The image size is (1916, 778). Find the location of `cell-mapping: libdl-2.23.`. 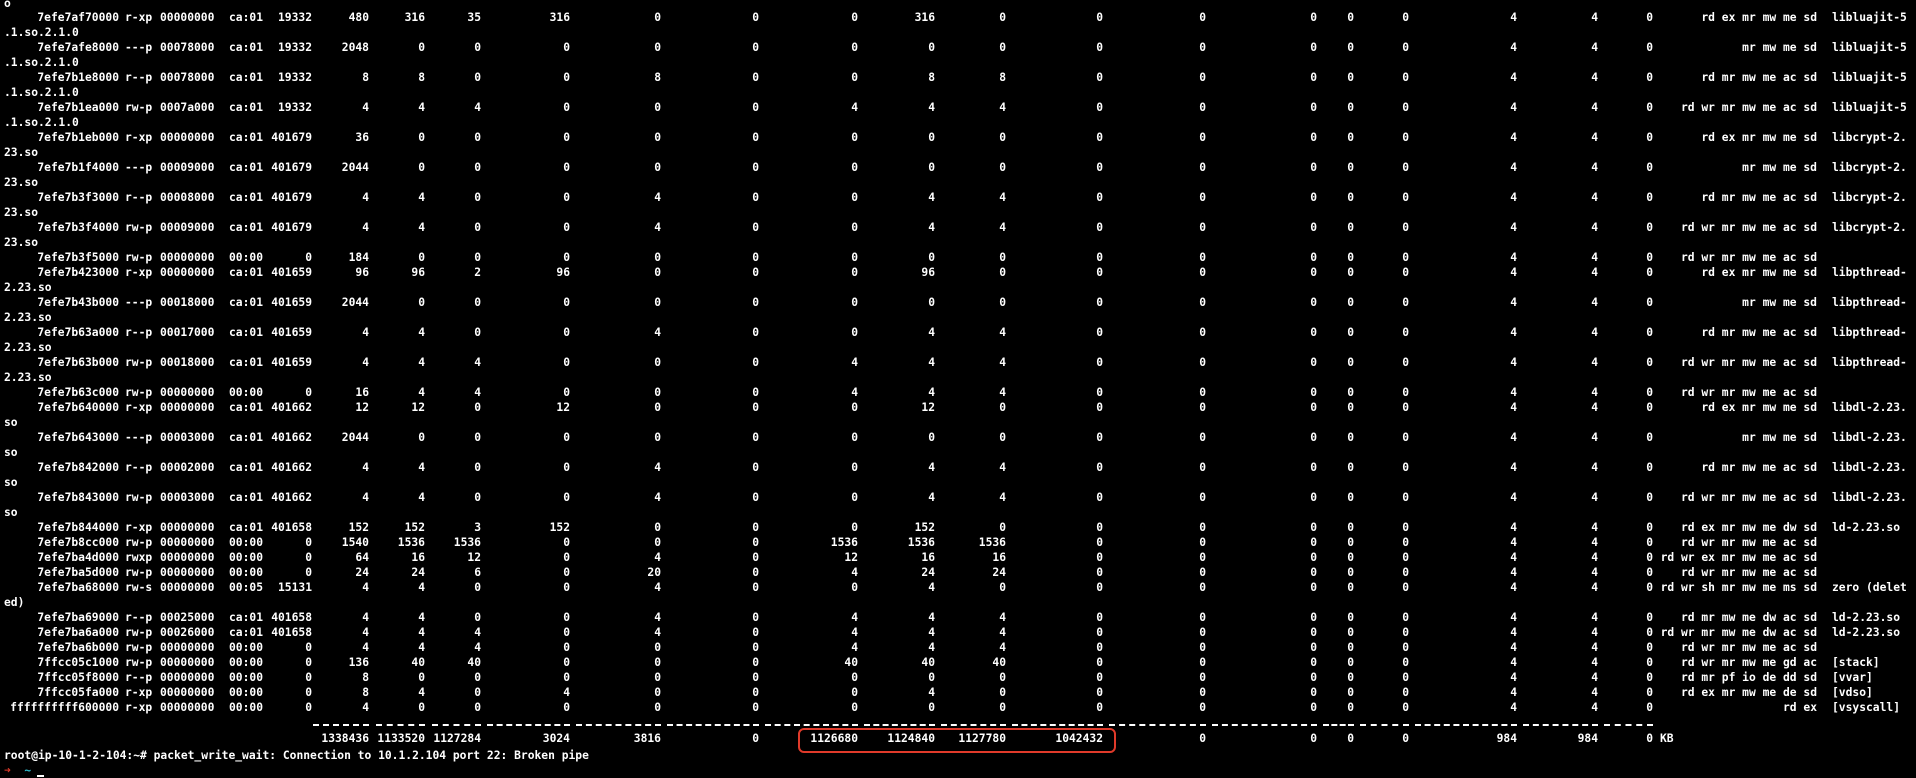

cell-mapping: libdl-2.23. is located at coordinates (1869, 407).